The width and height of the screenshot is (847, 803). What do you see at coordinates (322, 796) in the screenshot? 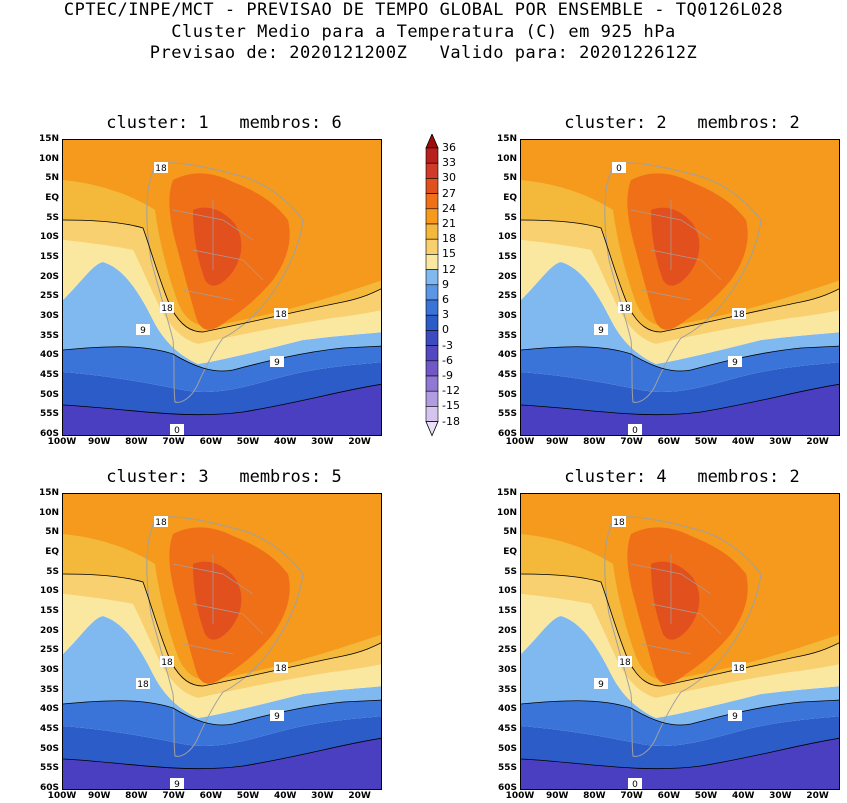
I see `longitude-tick-label: 30W` at bounding box center [322, 796].